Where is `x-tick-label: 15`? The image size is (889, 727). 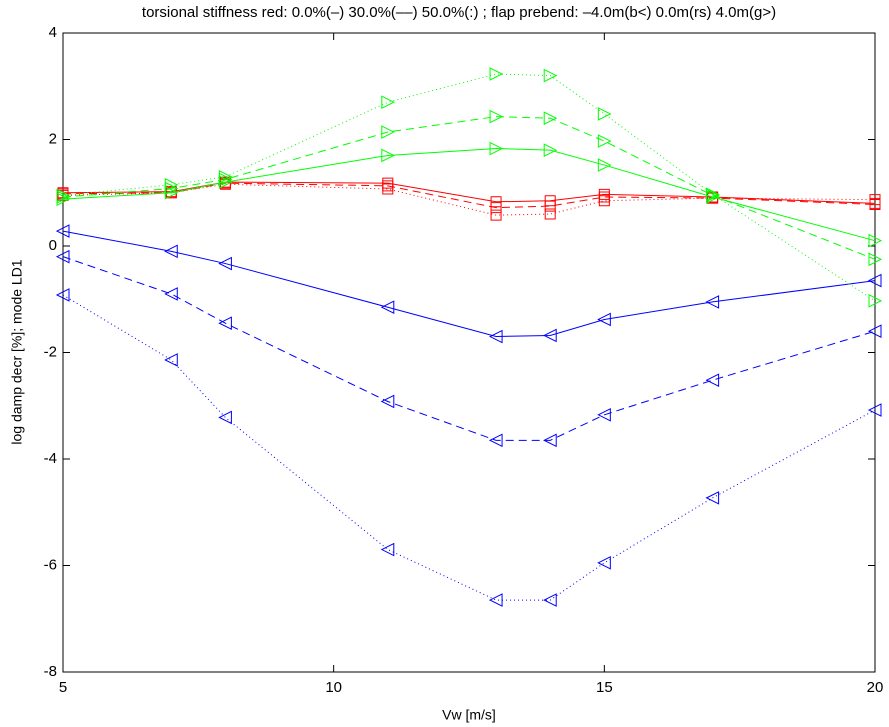 x-tick-label: 15 is located at coordinates (604, 687).